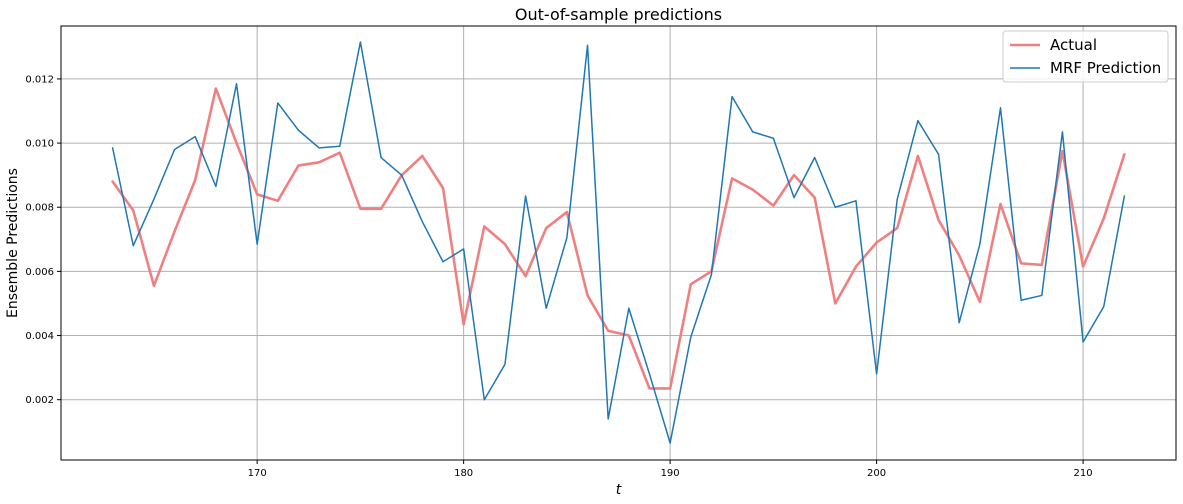 This screenshot has height=504, width=1183. What do you see at coordinates (39, 272) in the screenshot?
I see `y-tick-label: 0.006` at bounding box center [39, 272].